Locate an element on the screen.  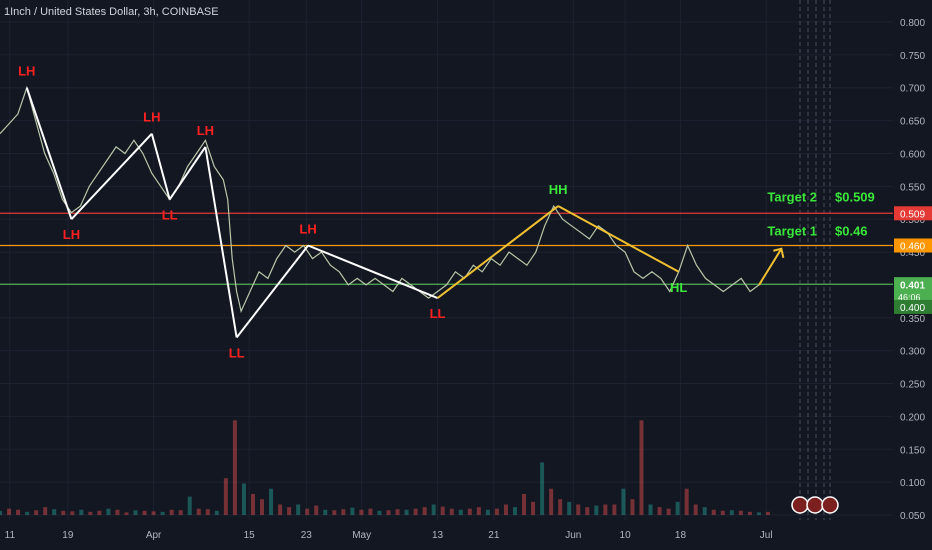
y-tick-label: 0.100 is located at coordinates (912, 483).